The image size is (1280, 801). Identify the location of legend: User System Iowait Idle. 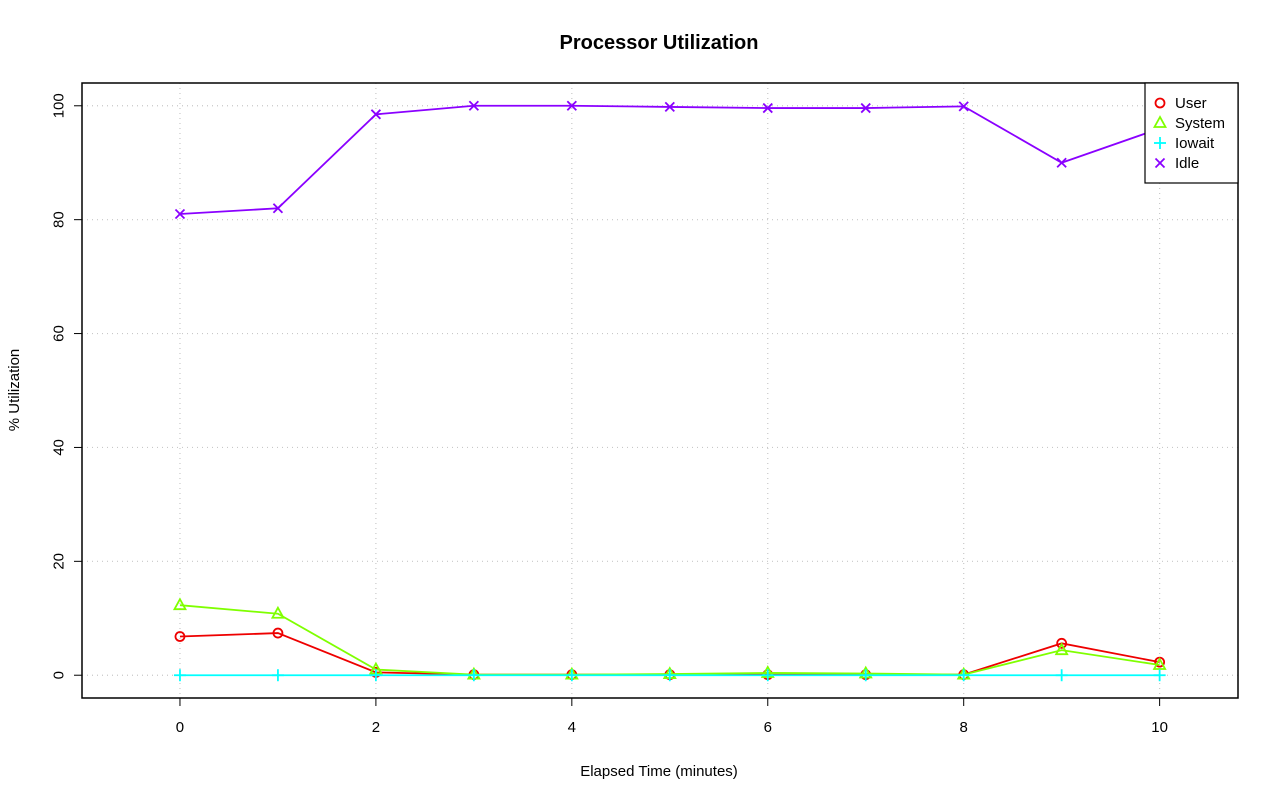
(1191, 133).